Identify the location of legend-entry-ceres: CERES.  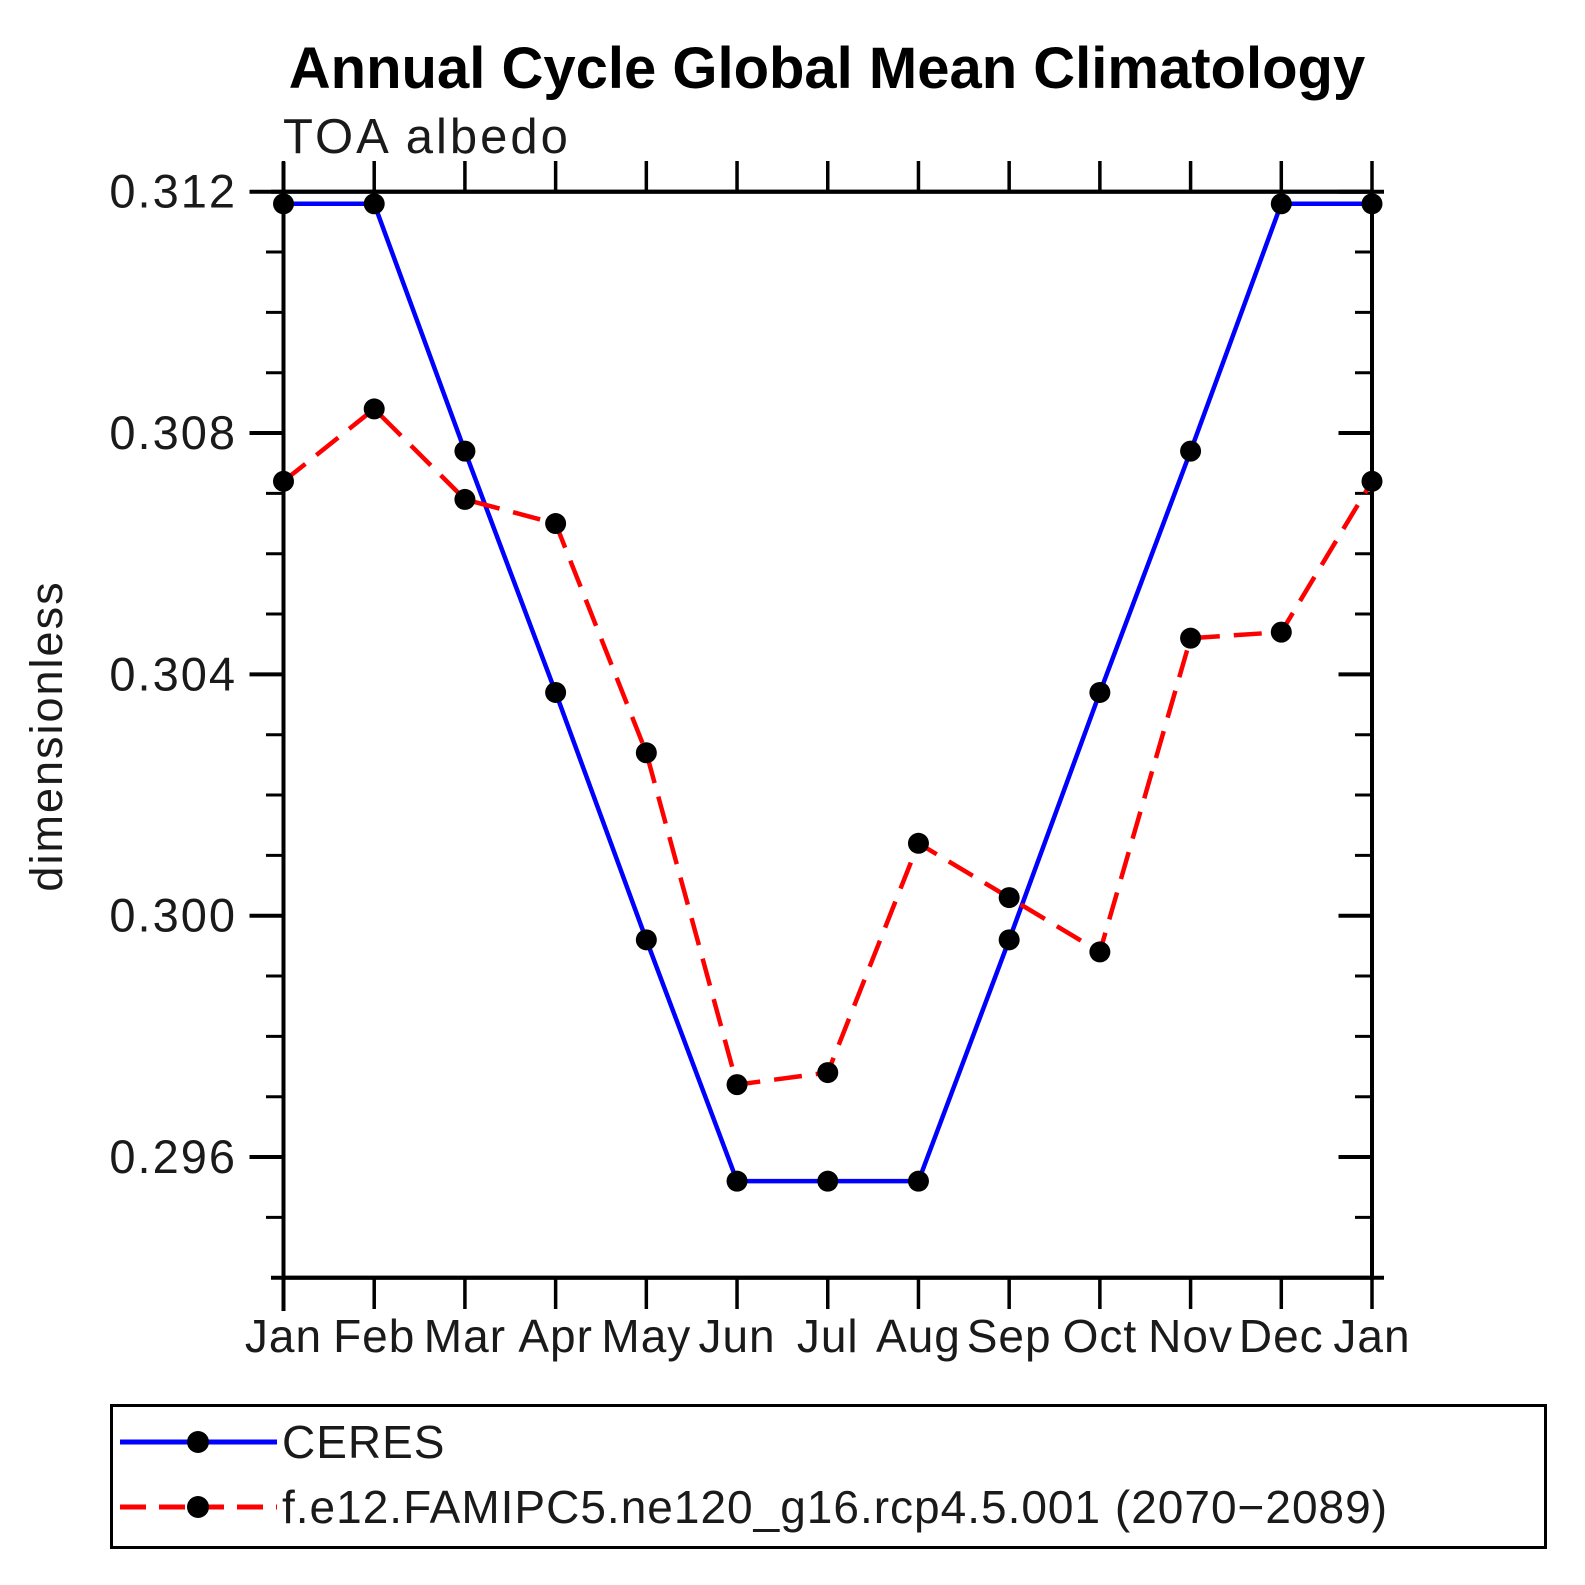
(282, 1442).